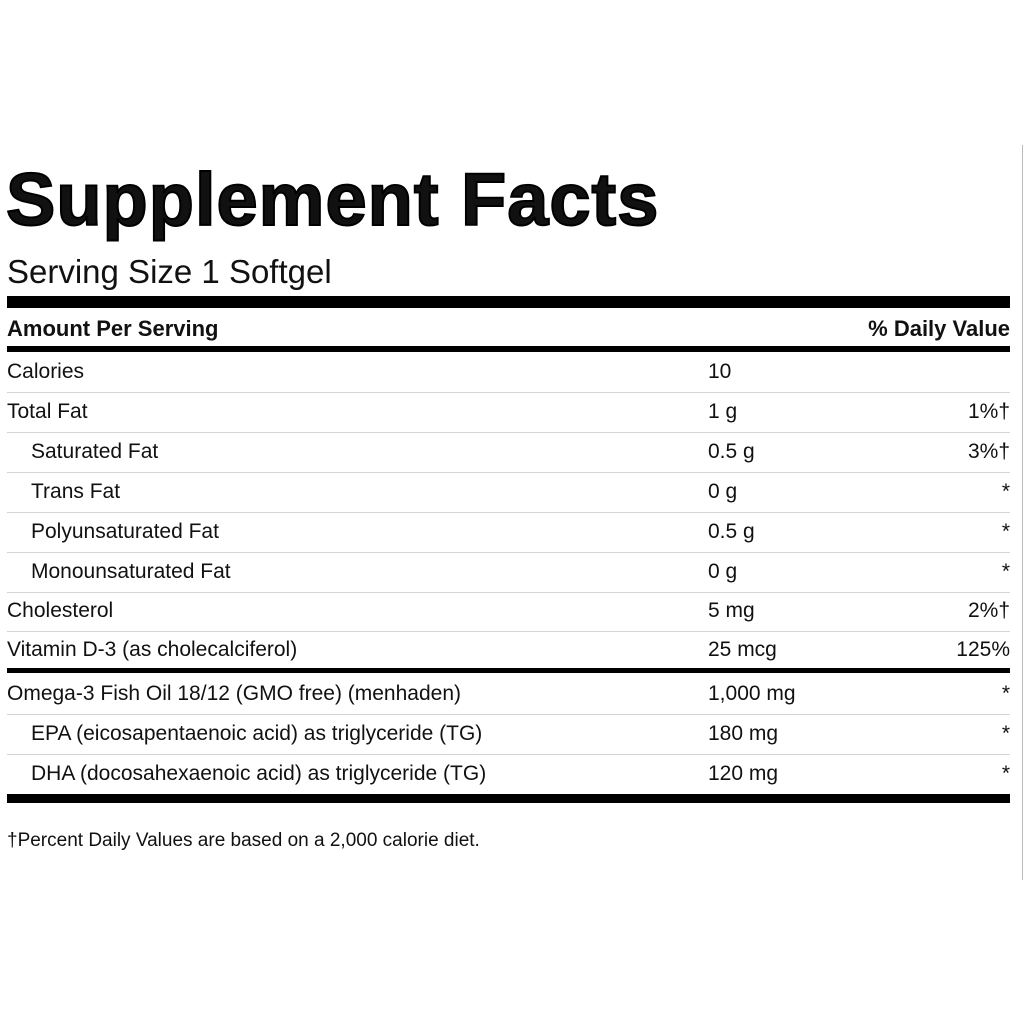  Describe the element at coordinates (988, 610) in the screenshot. I see `daily-value: 2%†` at that location.